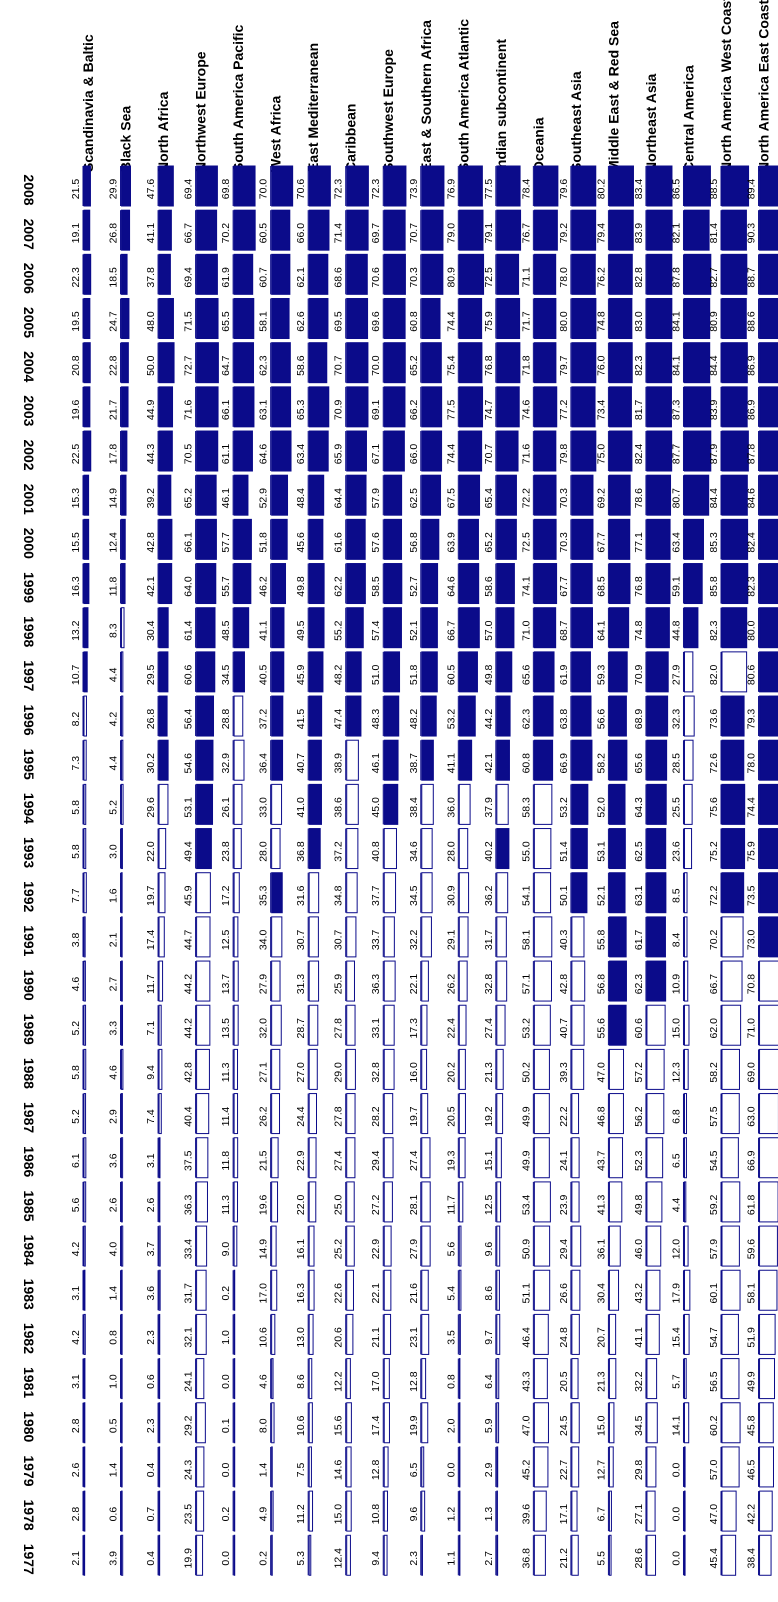 The width and height of the screenshot is (778, 1602). I want to click on value-label: 6.7, so click(601, 1514).